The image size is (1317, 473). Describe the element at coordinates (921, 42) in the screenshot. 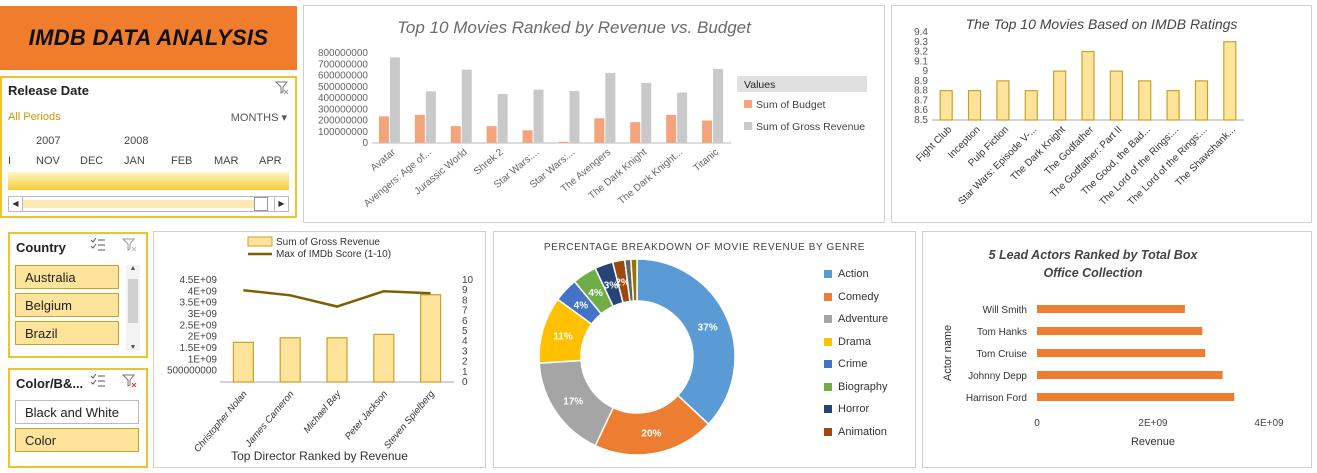

I see `y-tick-label: 9.3` at that location.